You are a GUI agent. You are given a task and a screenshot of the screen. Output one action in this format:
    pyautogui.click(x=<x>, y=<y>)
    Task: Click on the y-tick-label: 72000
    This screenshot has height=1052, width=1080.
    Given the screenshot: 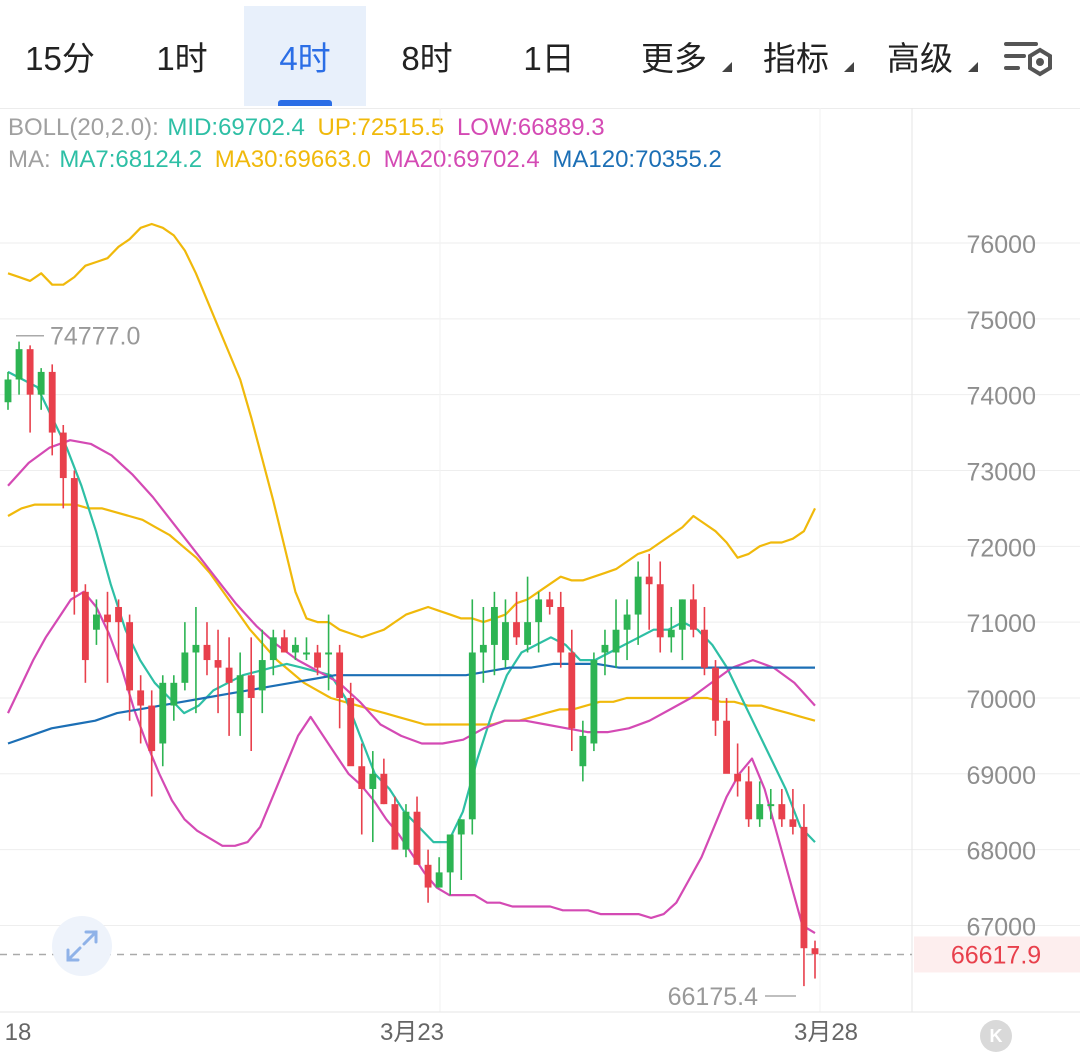 What is the action you would take?
    pyautogui.click(x=1001, y=548)
    